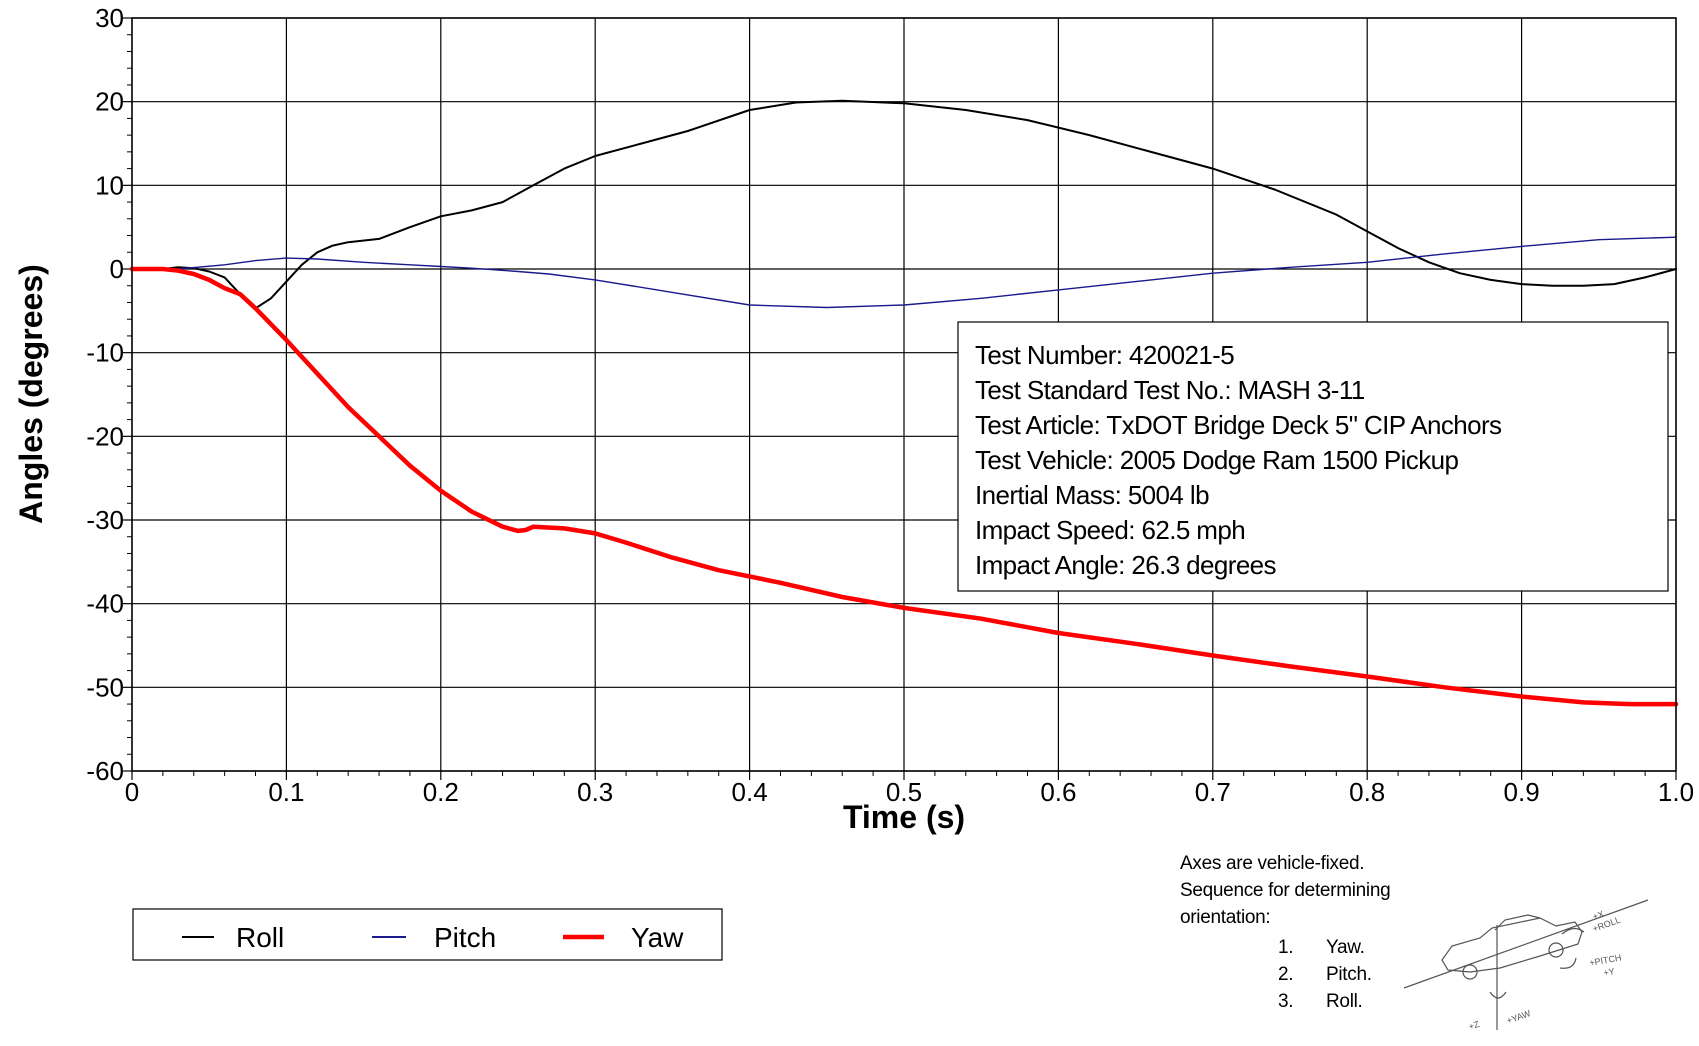 Image resolution: width=1699 pixels, height=1046 pixels. What do you see at coordinates (1345, 947) in the screenshot?
I see `sequence-label: Yaw.` at bounding box center [1345, 947].